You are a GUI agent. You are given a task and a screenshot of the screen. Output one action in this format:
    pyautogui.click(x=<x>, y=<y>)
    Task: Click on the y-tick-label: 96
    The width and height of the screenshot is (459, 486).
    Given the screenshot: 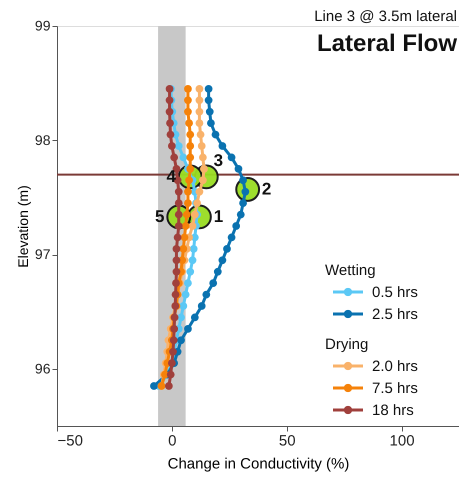 What is the action you would take?
    pyautogui.click(x=42, y=368)
    